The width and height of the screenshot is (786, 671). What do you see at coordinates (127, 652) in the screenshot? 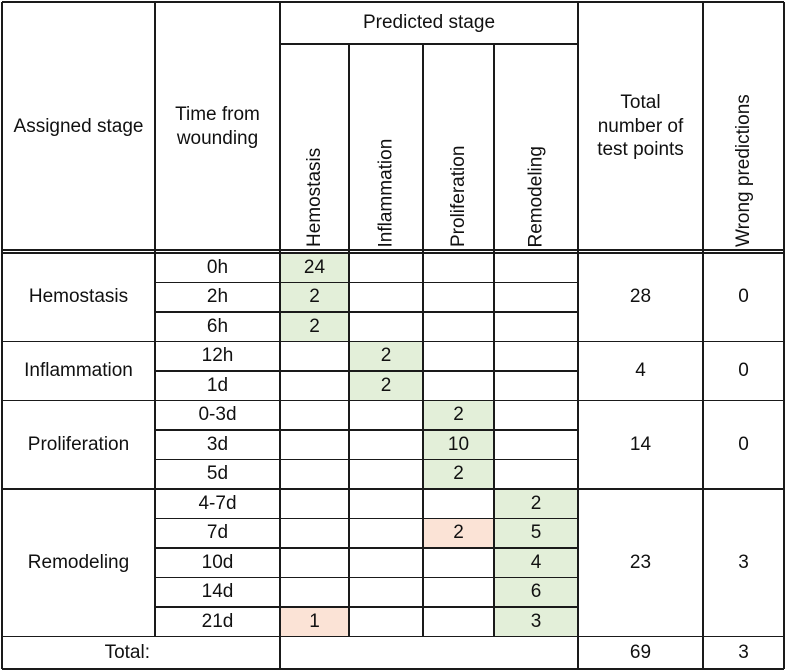
I see `footer-total-label: Total:` at bounding box center [127, 652].